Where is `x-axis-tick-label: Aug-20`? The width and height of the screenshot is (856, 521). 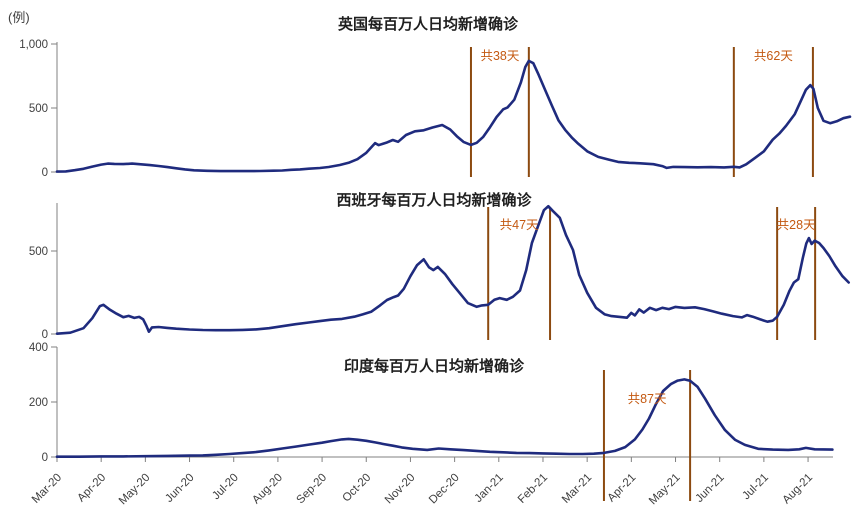 x-axis-tick-label: Aug-20 is located at coordinates (267, 489).